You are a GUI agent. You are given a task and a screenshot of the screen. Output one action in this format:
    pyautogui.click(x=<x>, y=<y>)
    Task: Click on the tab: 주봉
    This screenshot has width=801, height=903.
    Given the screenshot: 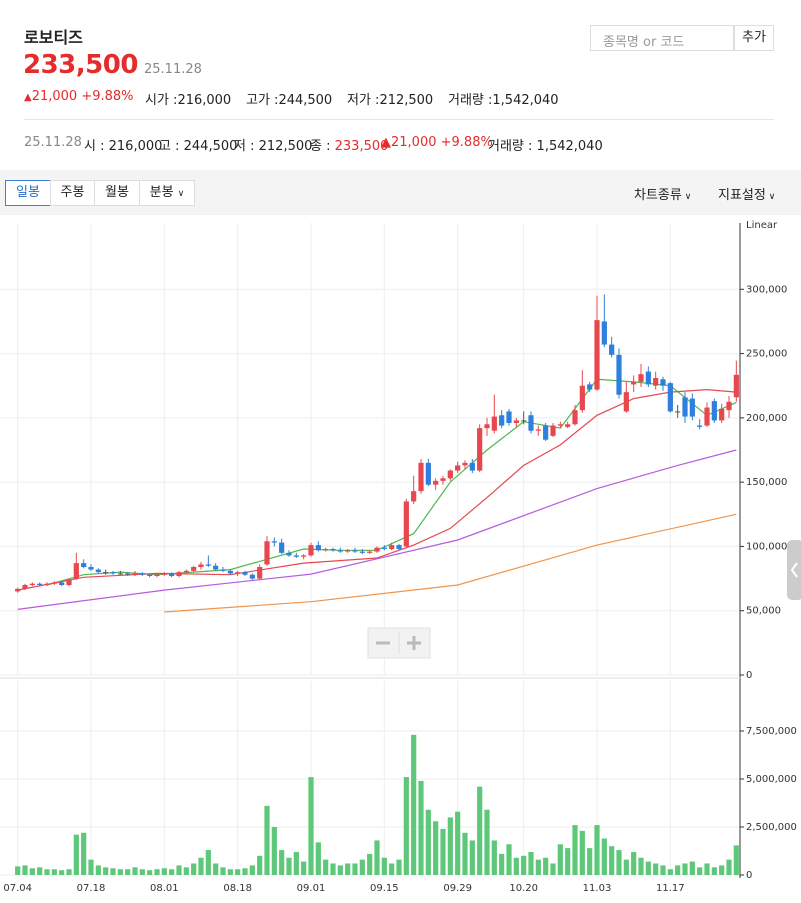 What is the action you would take?
    pyautogui.click(x=72, y=193)
    